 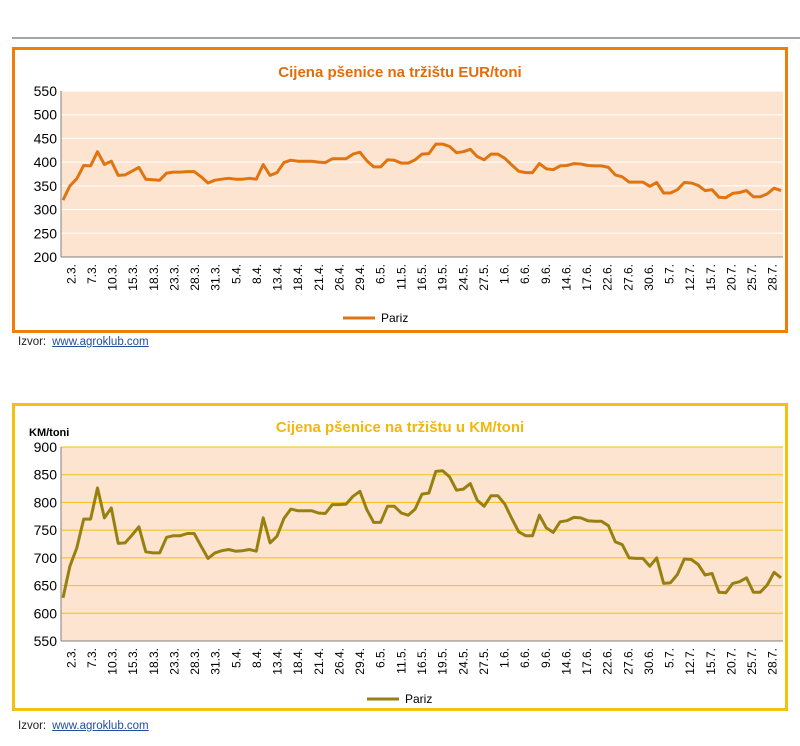 I want to click on y-tick-label: 750, so click(x=46, y=530).